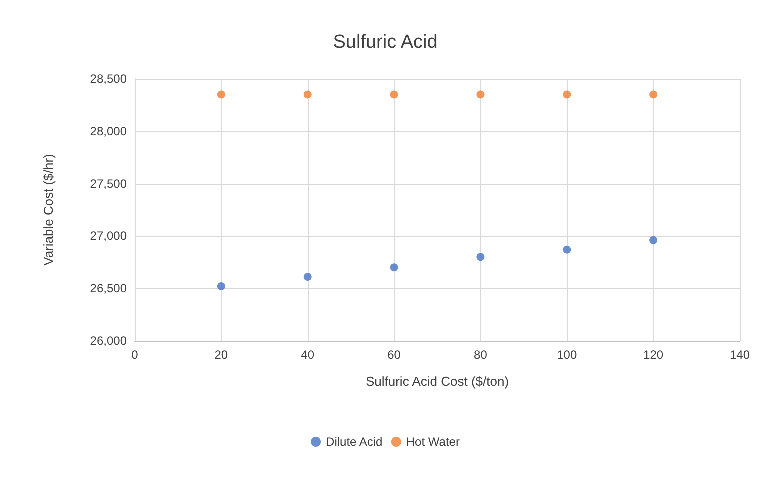 This screenshot has width=771, height=481. I want to click on y-tick-label: 26,000, so click(109, 341).